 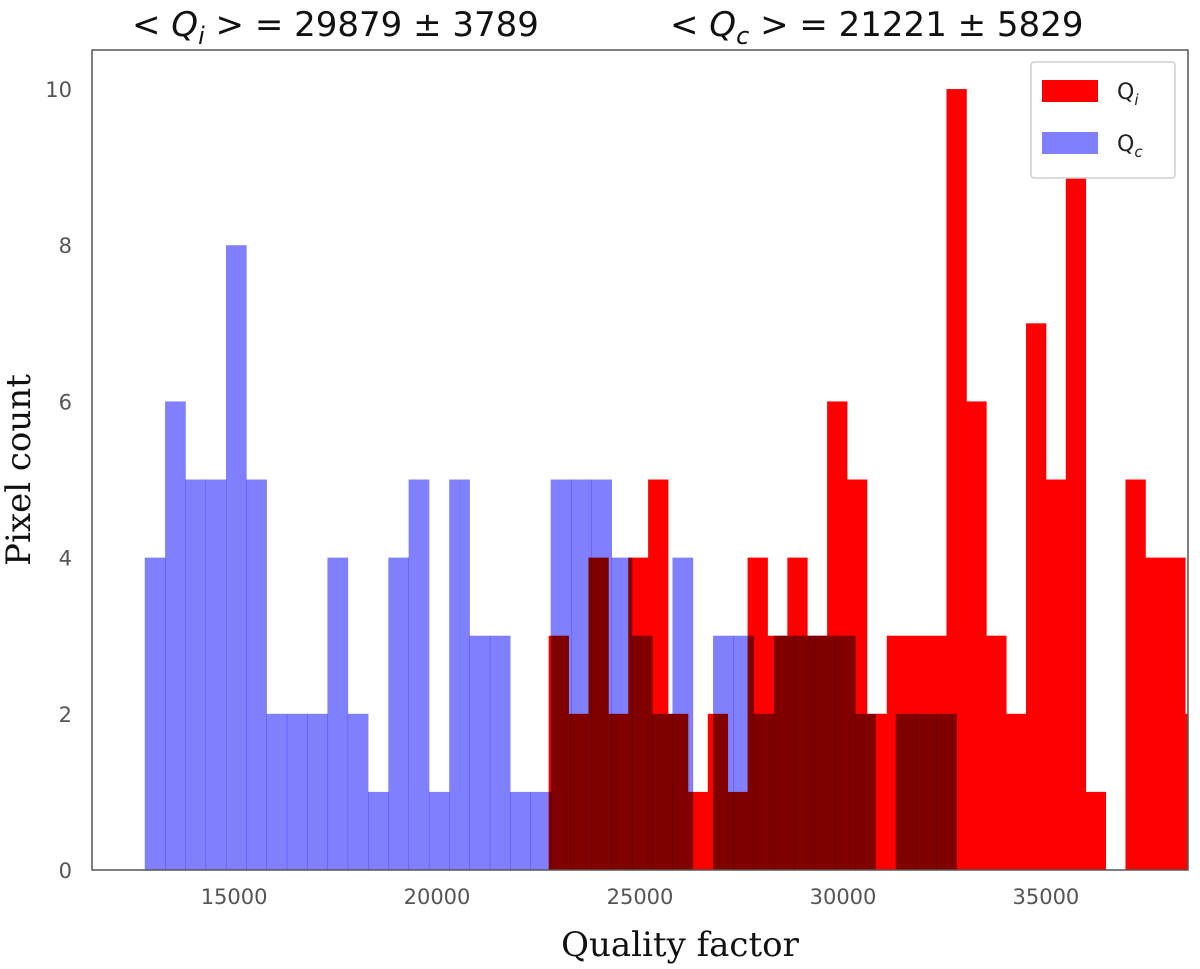 I want to click on legend-label: Qi, so click(x=1128, y=94).